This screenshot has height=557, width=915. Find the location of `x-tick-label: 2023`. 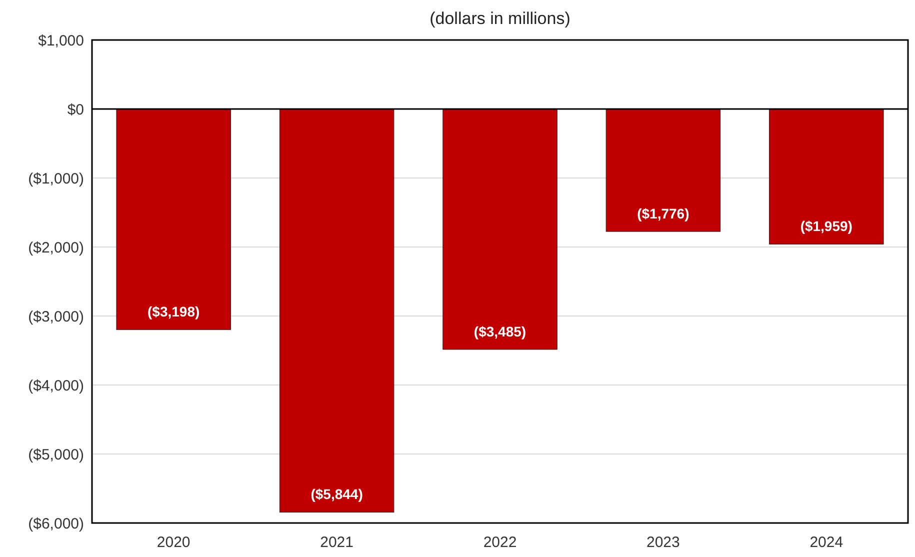

x-tick-label: 2023 is located at coordinates (663, 542).